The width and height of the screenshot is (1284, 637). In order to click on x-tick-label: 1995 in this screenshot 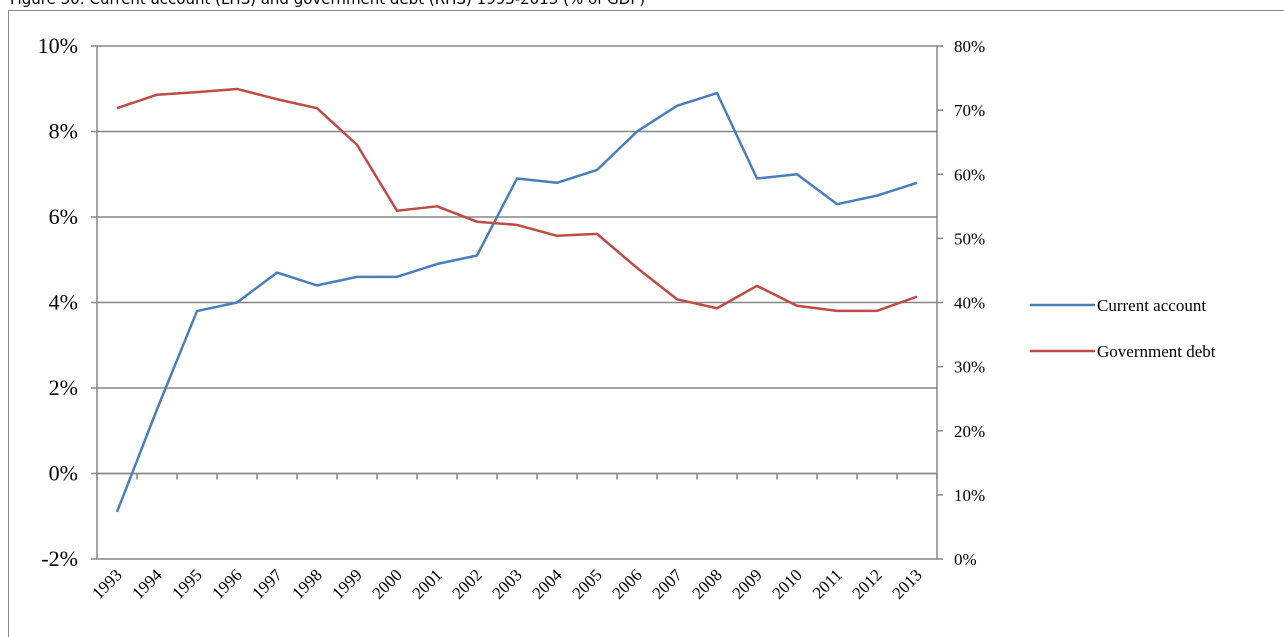, I will do `click(186, 583)`.